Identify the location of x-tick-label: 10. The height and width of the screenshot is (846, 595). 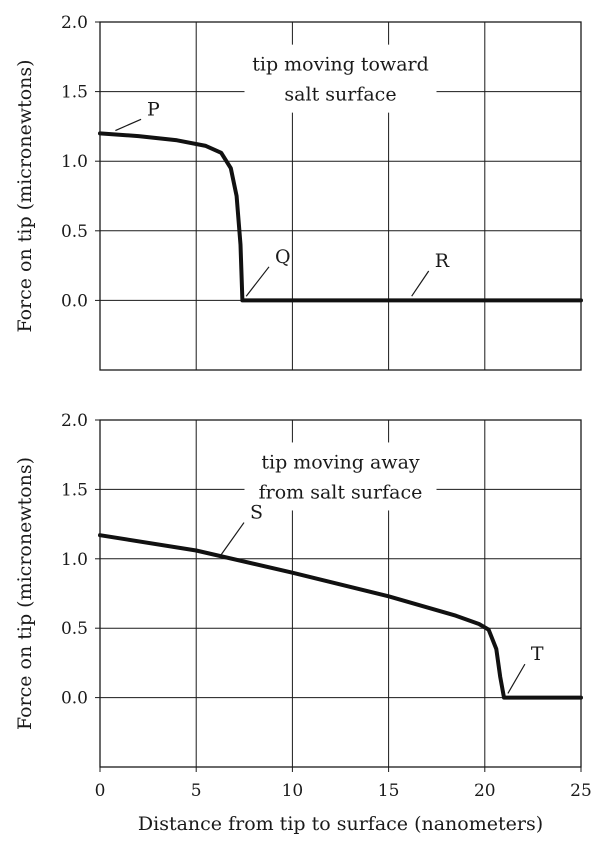
(293, 791).